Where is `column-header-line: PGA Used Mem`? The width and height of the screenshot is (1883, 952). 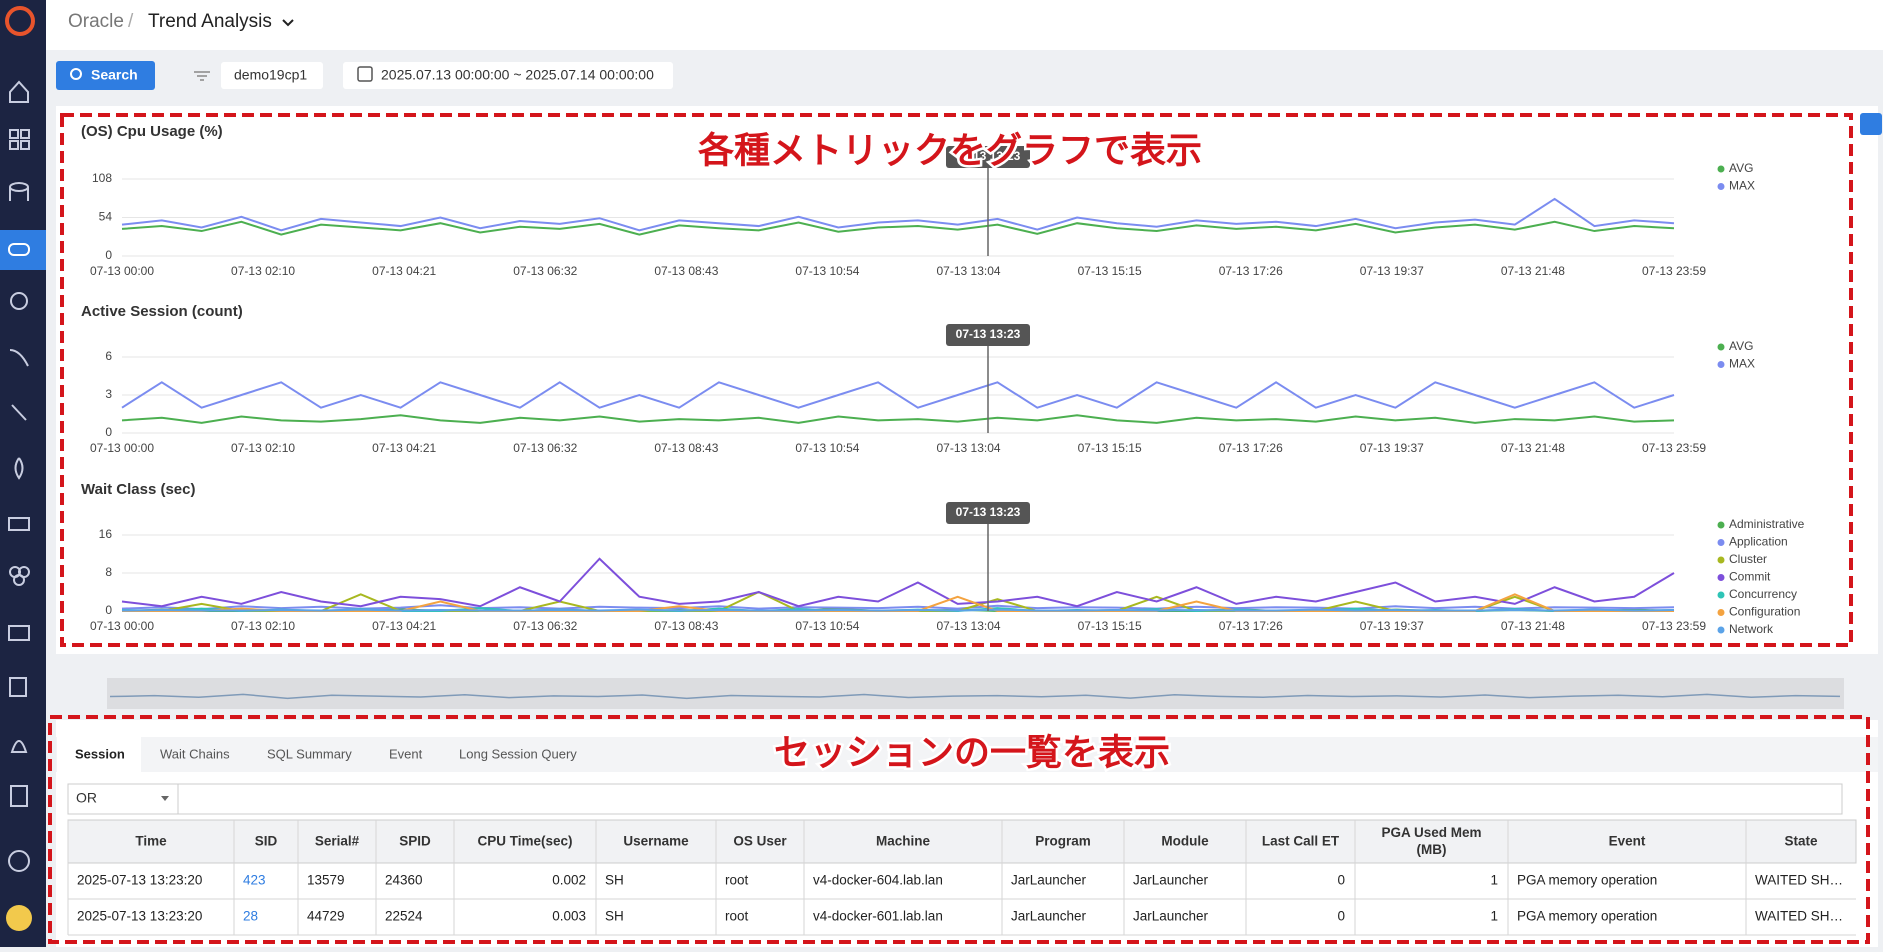
column-header-line: PGA Used Mem is located at coordinates (1431, 832).